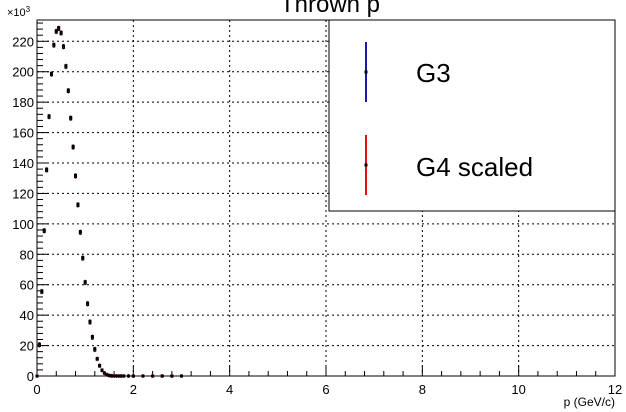 Image resolution: width=626 pixels, height=412 pixels. Describe the element at coordinates (27, 315) in the screenshot. I see `y-tick-label: 40` at that location.